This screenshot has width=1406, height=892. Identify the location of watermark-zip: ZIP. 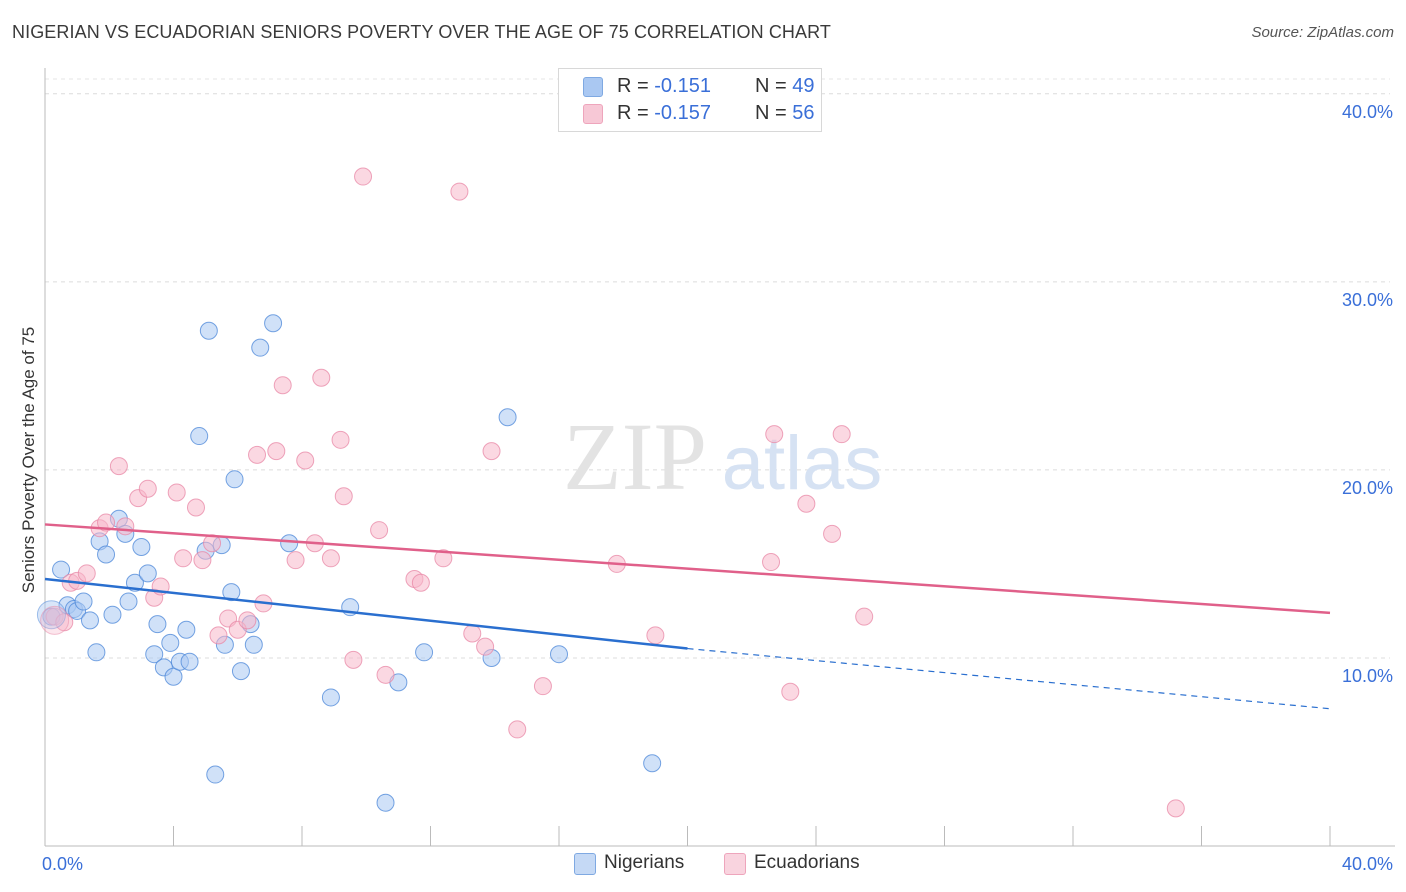
(635, 456).